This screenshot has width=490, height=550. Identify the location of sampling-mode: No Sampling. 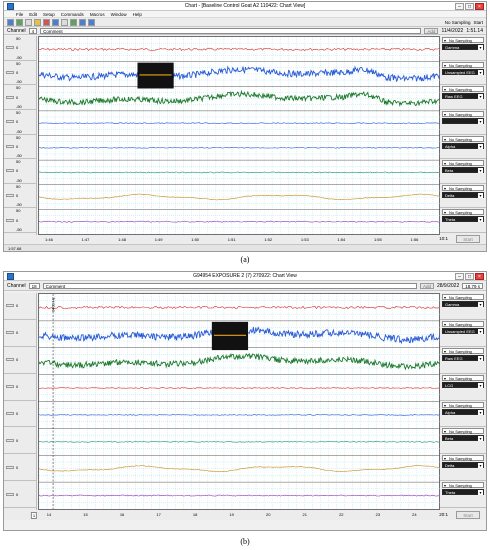
(457, 22).